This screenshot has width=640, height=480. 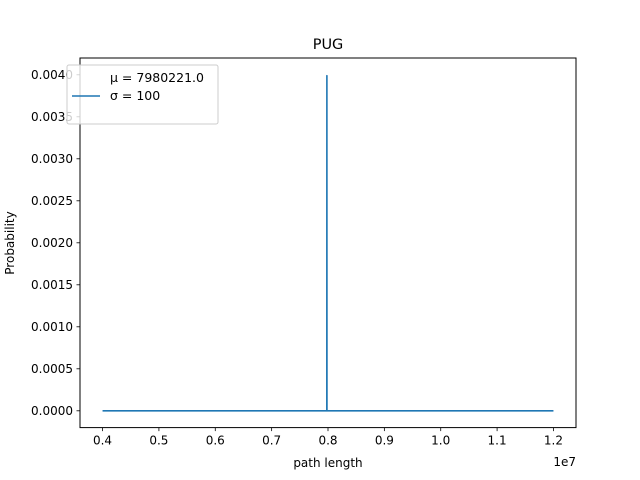 I want to click on x-tick-label: 0.5, so click(x=158, y=441).